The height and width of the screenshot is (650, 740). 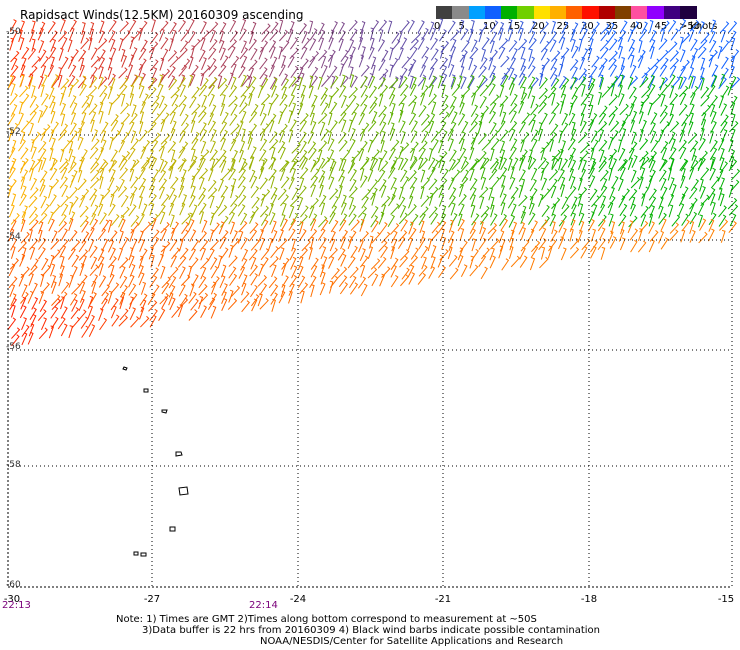 What do you see at coordinates (661, 26) in the screenshot?
I see `legend-label: 45` at bounding box center [661, 26].